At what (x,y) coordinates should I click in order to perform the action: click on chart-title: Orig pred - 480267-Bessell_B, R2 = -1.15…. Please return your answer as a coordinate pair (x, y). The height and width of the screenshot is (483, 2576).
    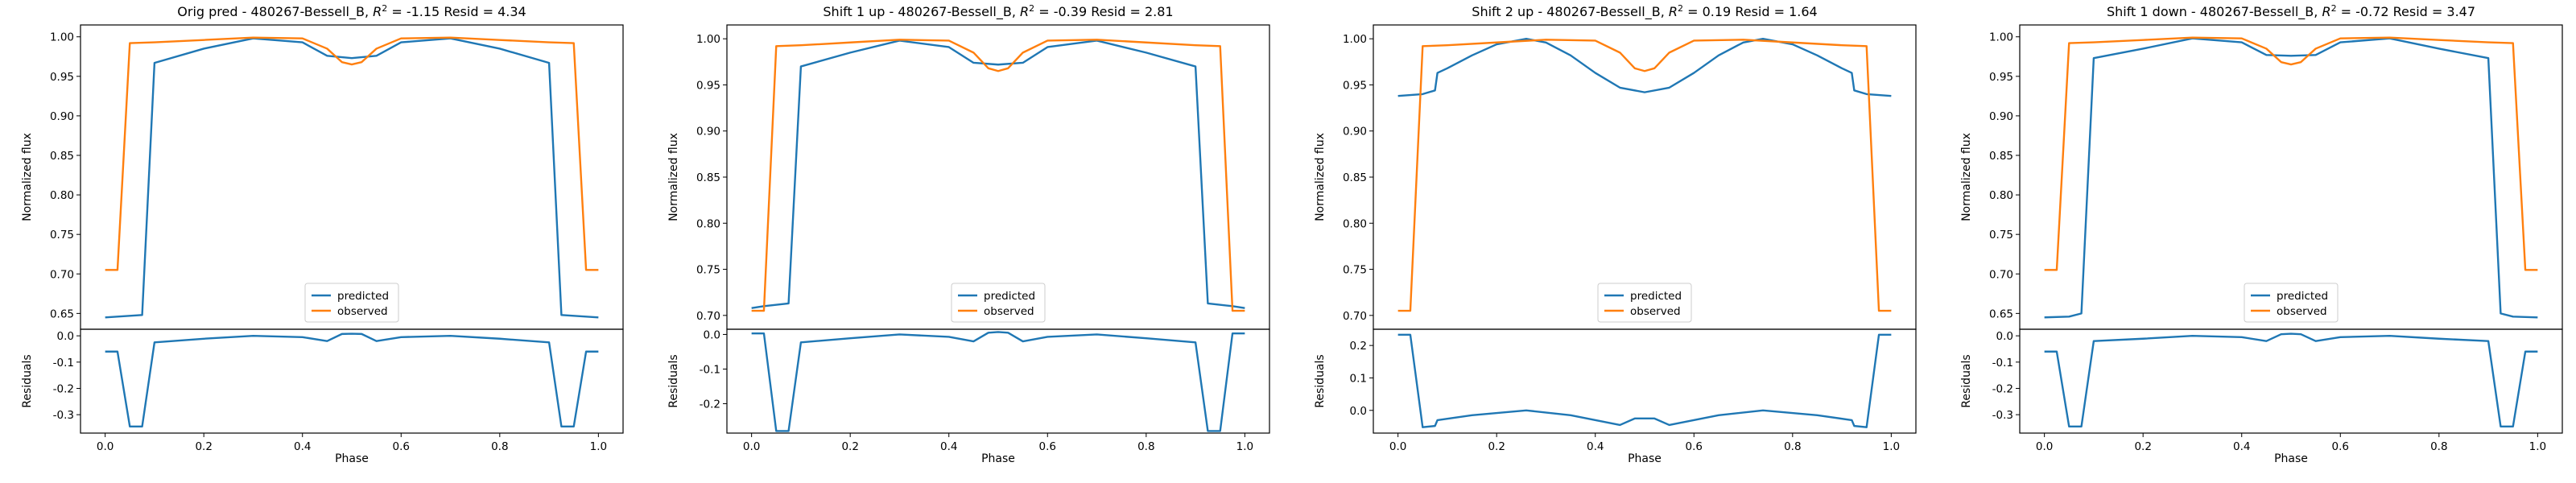
    Looking at the image, I should click on (351, 11).